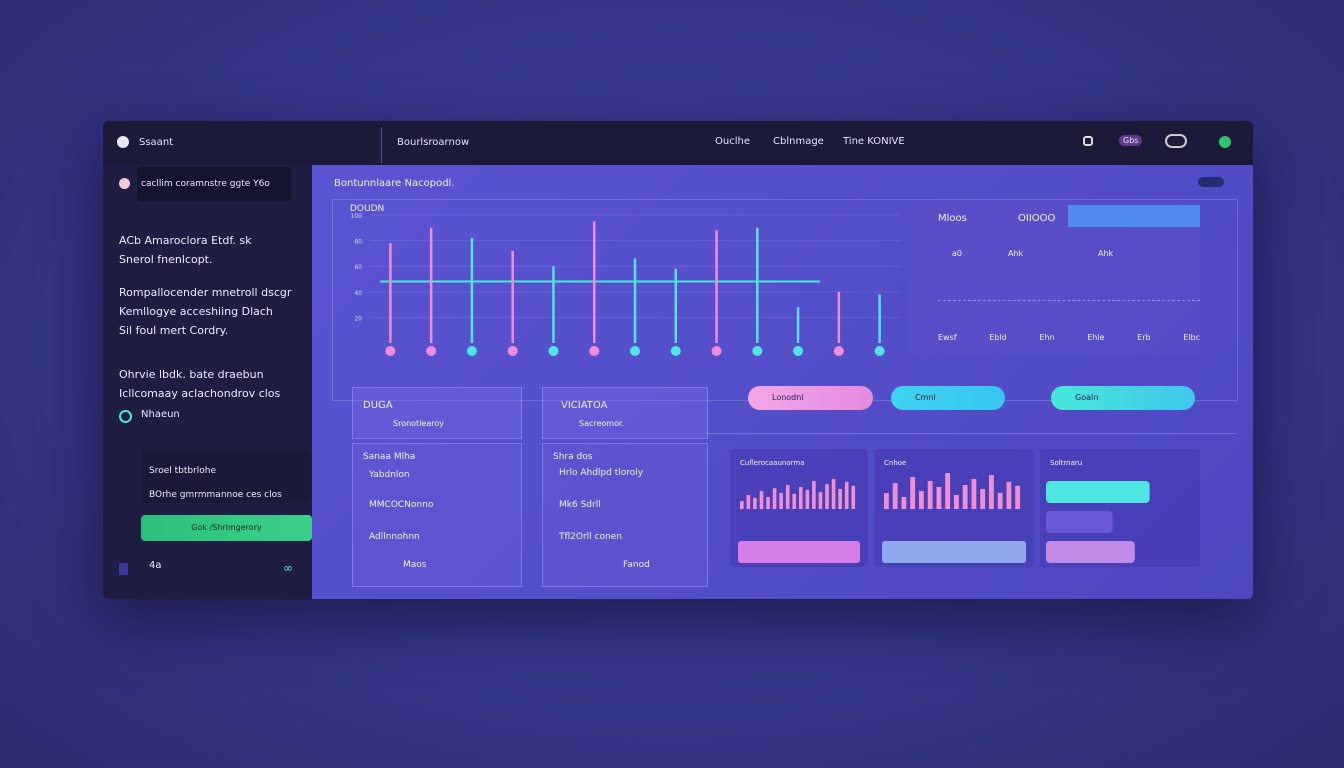 Image resolution: width=1344 pixels, height=768 pixels. Describe the element at coordinates (174, 330) in the screenshot. I see `text-line: Sil foul mert Cordry.` at that location.